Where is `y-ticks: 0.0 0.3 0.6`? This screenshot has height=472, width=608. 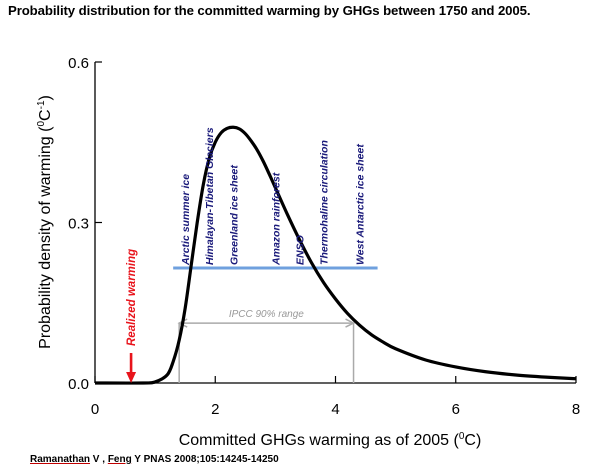 y-ticks: 0.0 0.3 0.6 is located at coordinates (85, 224).